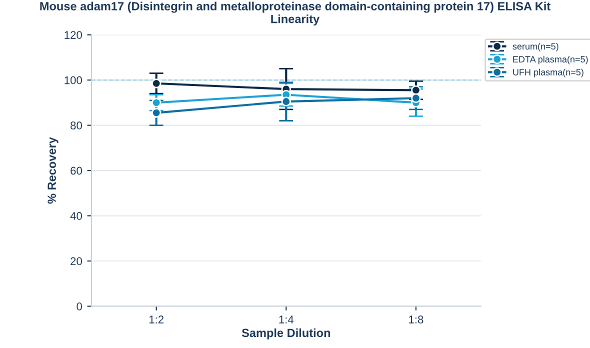 The height and width of the screenshot is (348, 590). I want to click on legend-label: serum(n=5), so click(535, 47).